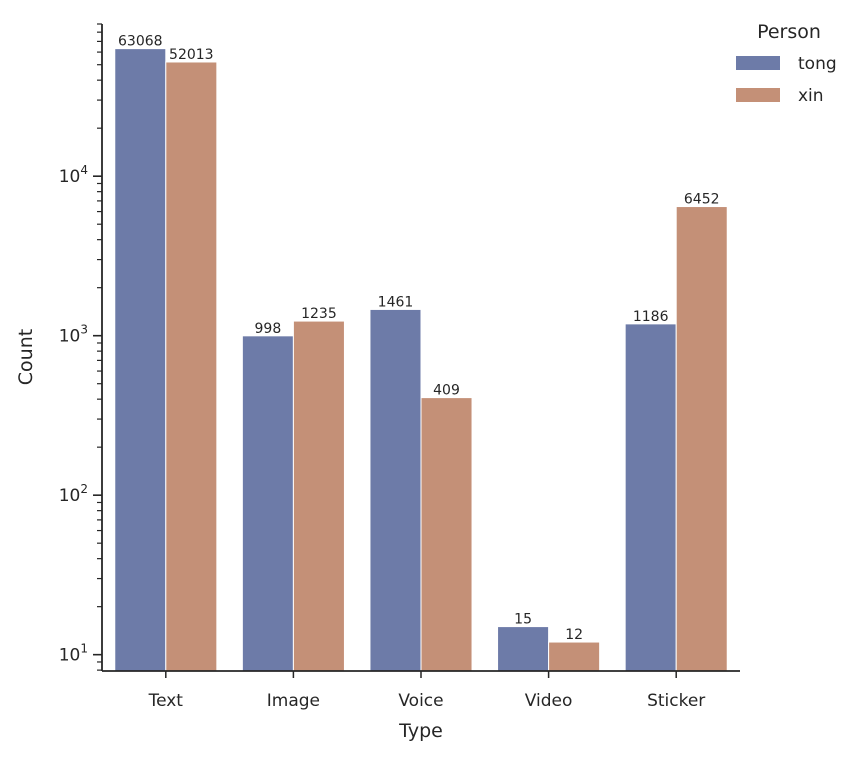 Image resolution: width=864 pixels, height=757 pixels. I want to click on y-tick-label-10000: 10⁴, so click(73, 175).